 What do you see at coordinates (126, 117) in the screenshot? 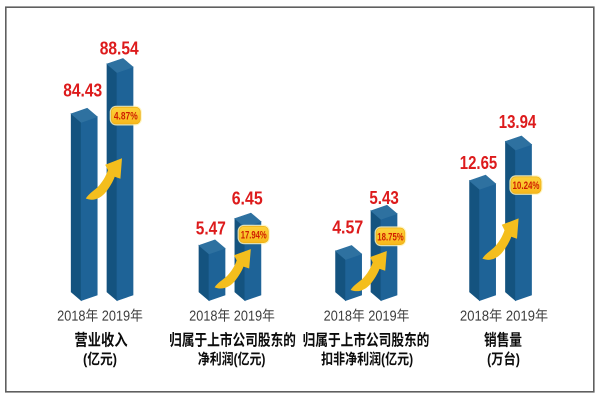
I see `svg-text: 4.87%` at bounding box center [126, 117].